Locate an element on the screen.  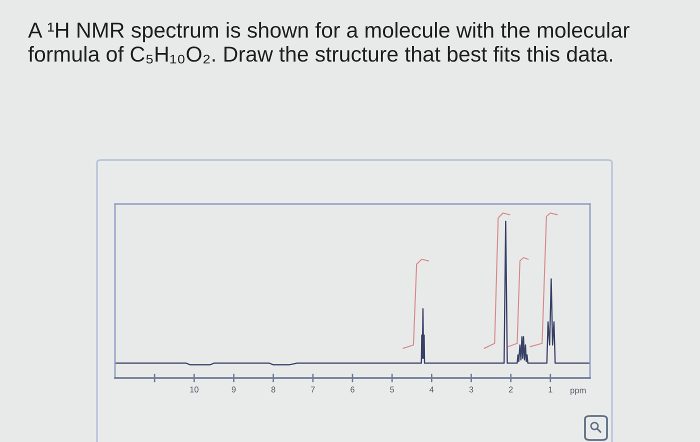
x-tick-label: 9 is located at coordinates (234, 389).